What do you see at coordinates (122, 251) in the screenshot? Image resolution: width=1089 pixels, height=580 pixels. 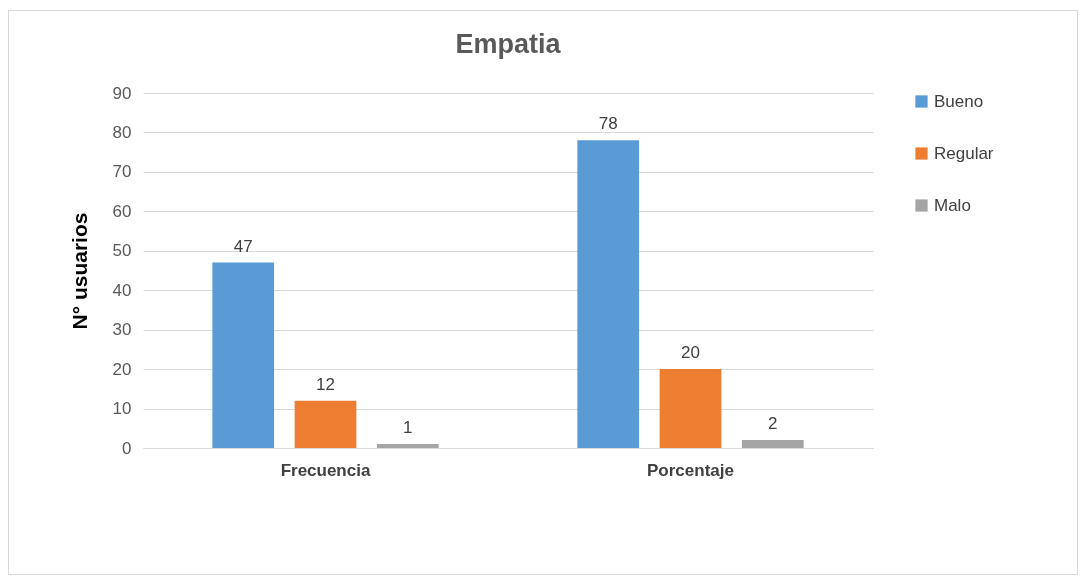 I see `y-tick-label: 50` at bounding box center [122, 251].